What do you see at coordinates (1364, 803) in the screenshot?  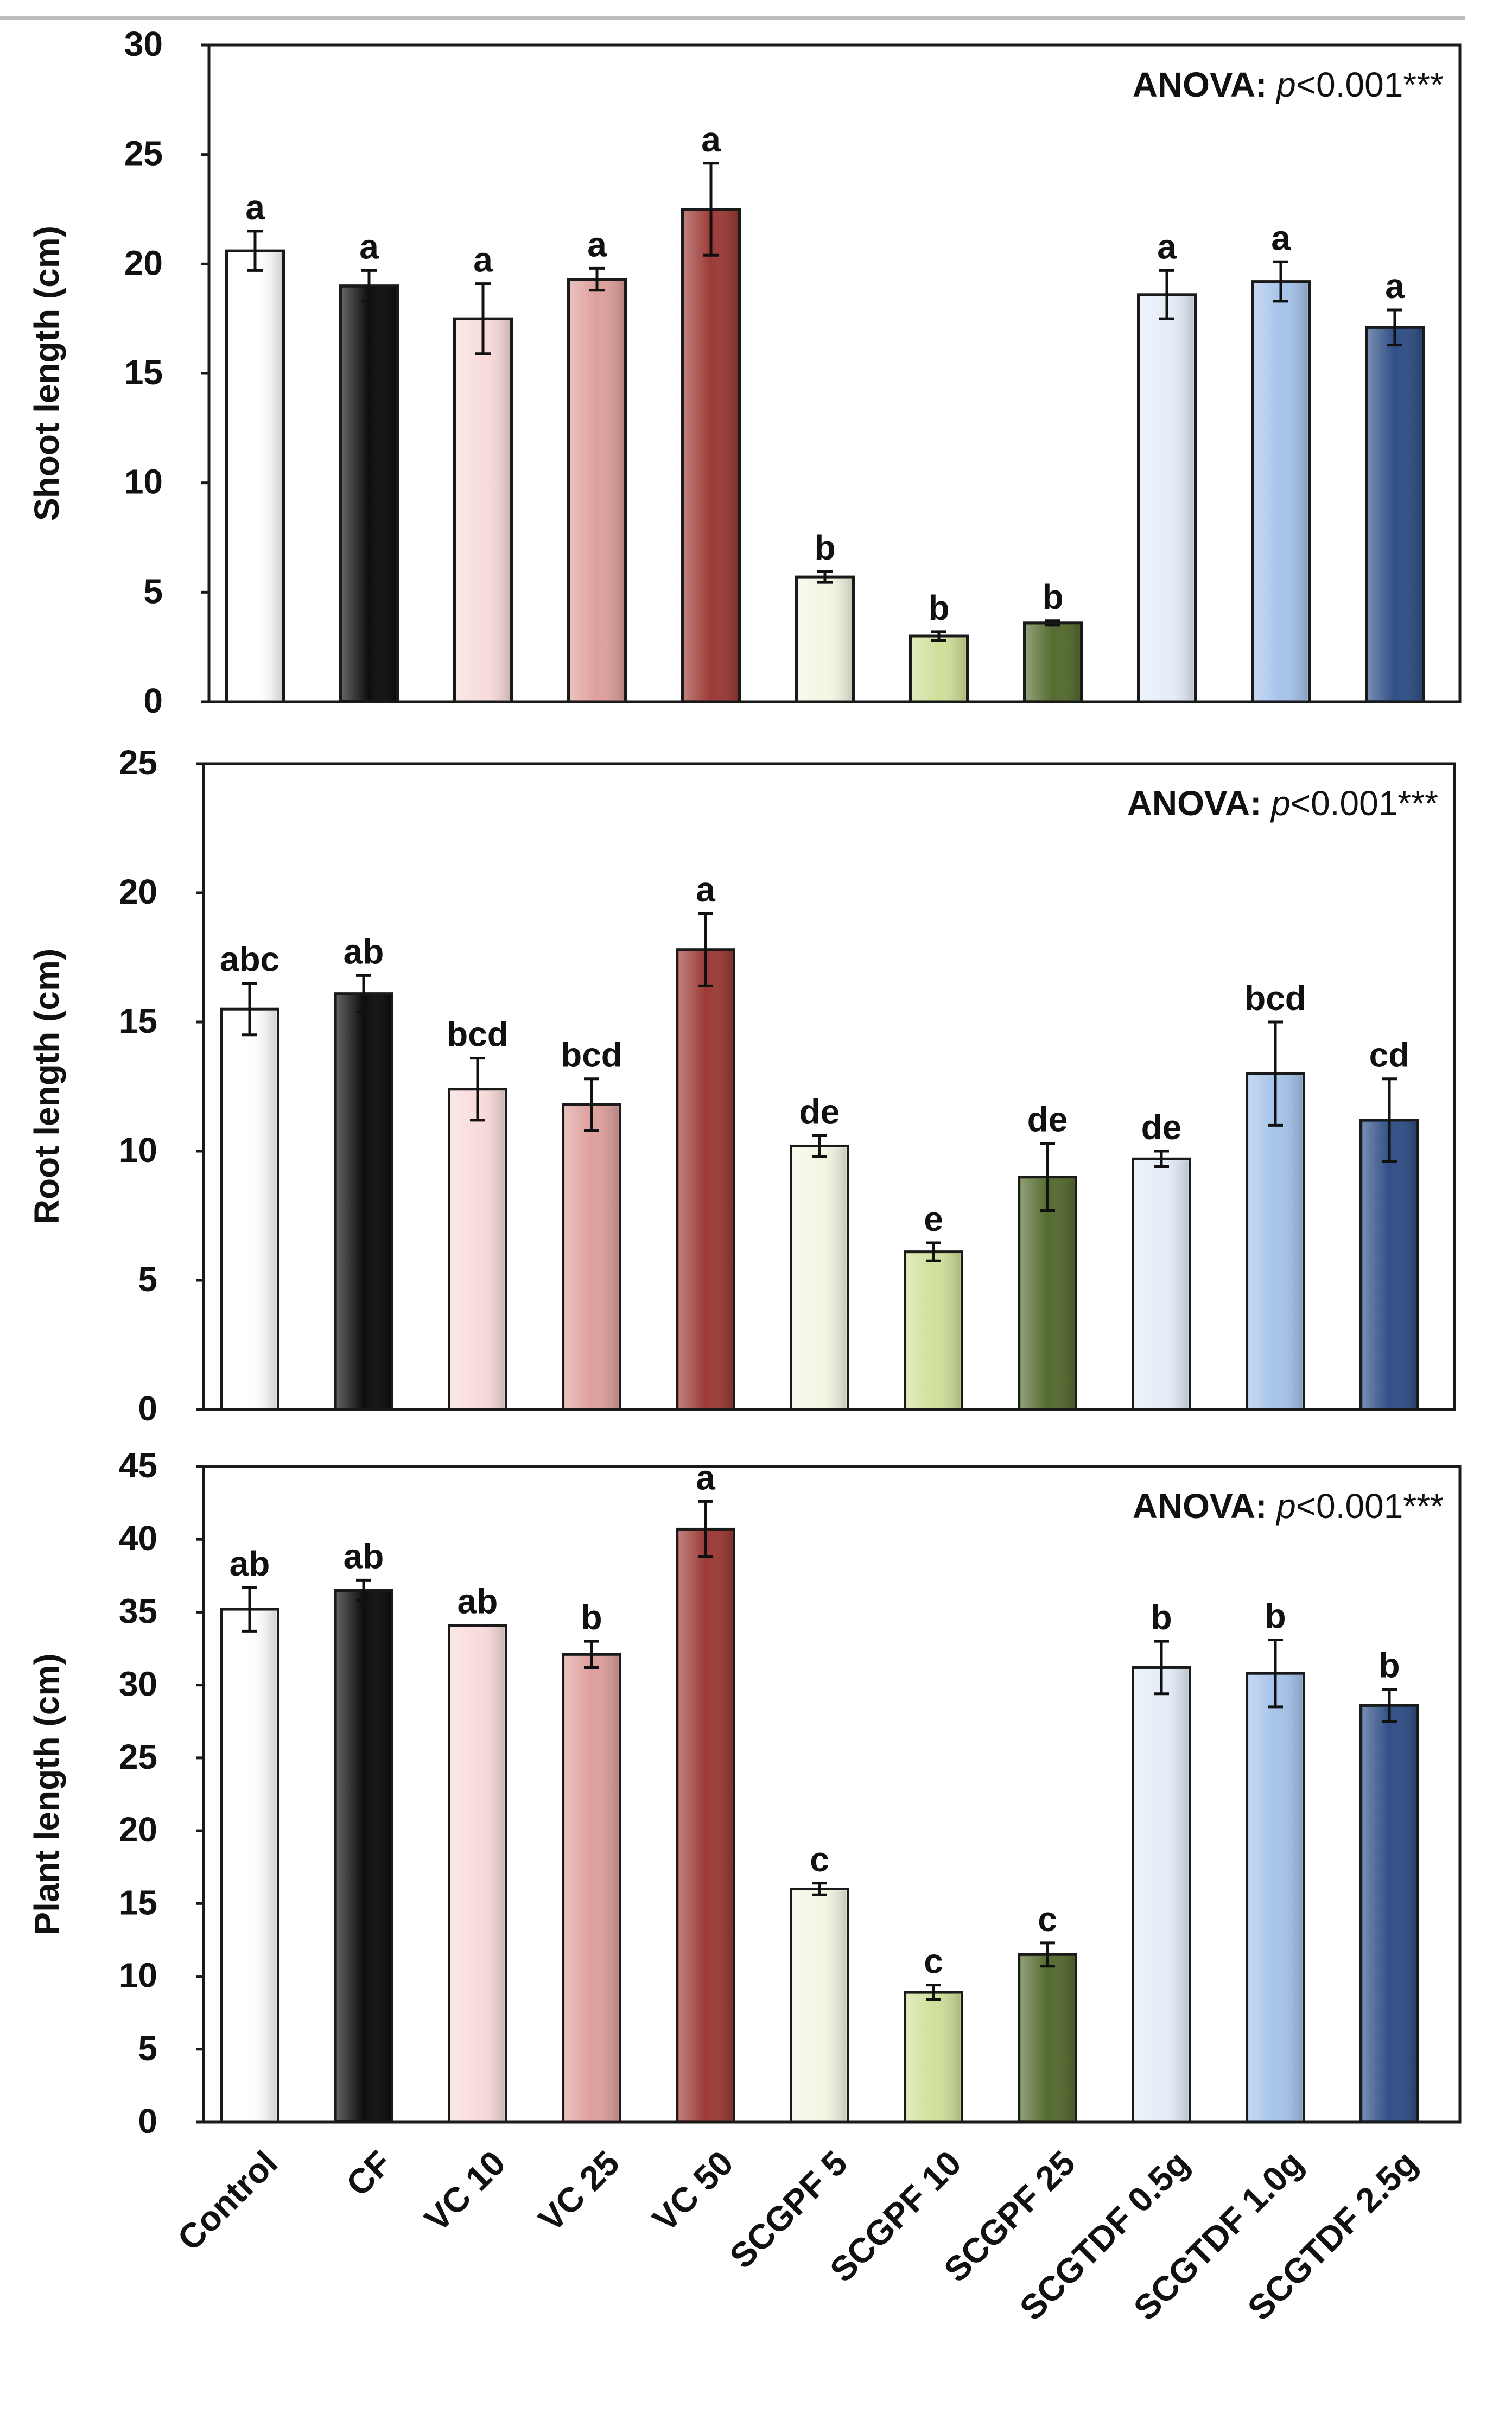 I see `anova-rest: <0.001***` at bounding box center [1364, 803].